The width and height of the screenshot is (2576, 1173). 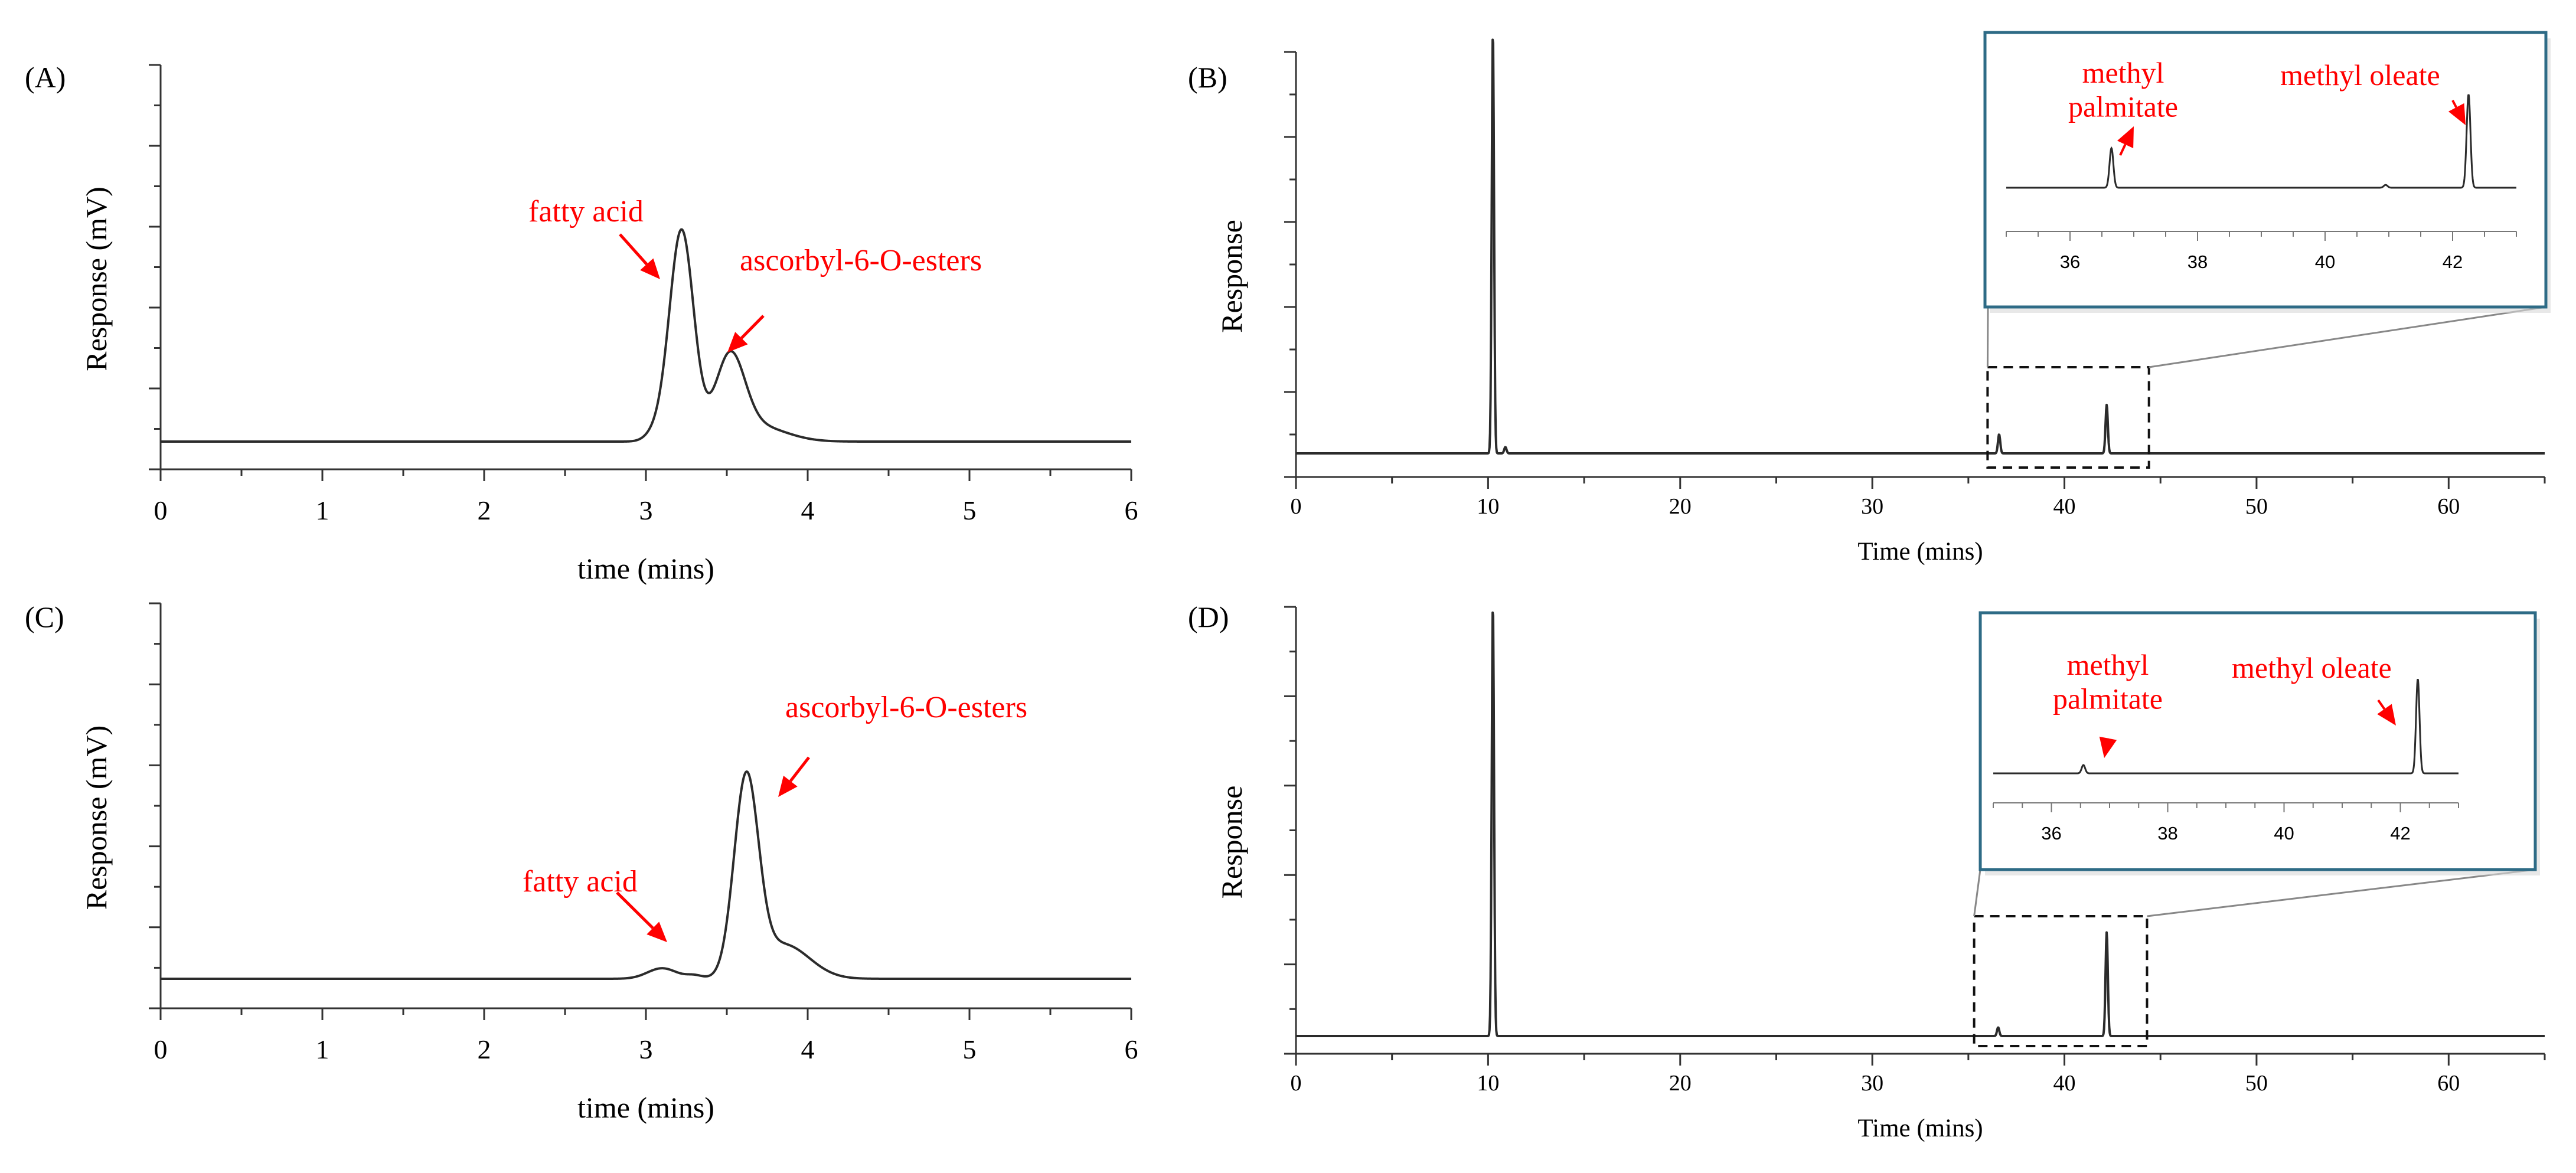 What do you see at coordinates (45, 77) in the screenshot?
I see `panel-label: (A)` at bounding box center [45, 77].